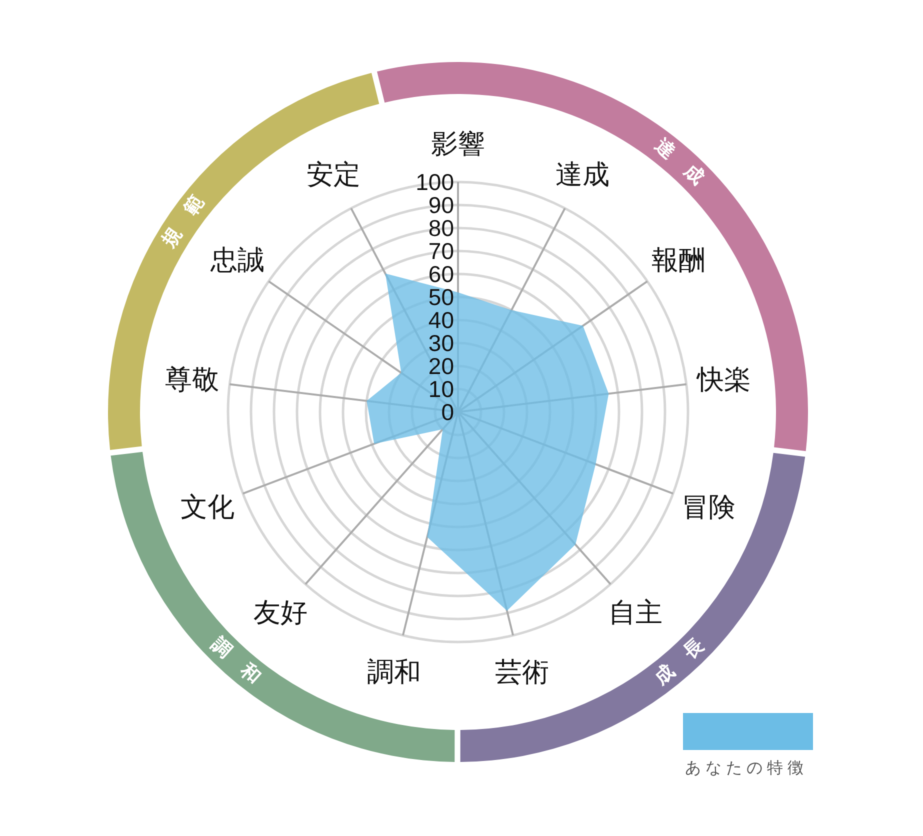 The width and height of the screenshot is (923, 836). I want to click on y-tick-label: 90, so click(441, 205).